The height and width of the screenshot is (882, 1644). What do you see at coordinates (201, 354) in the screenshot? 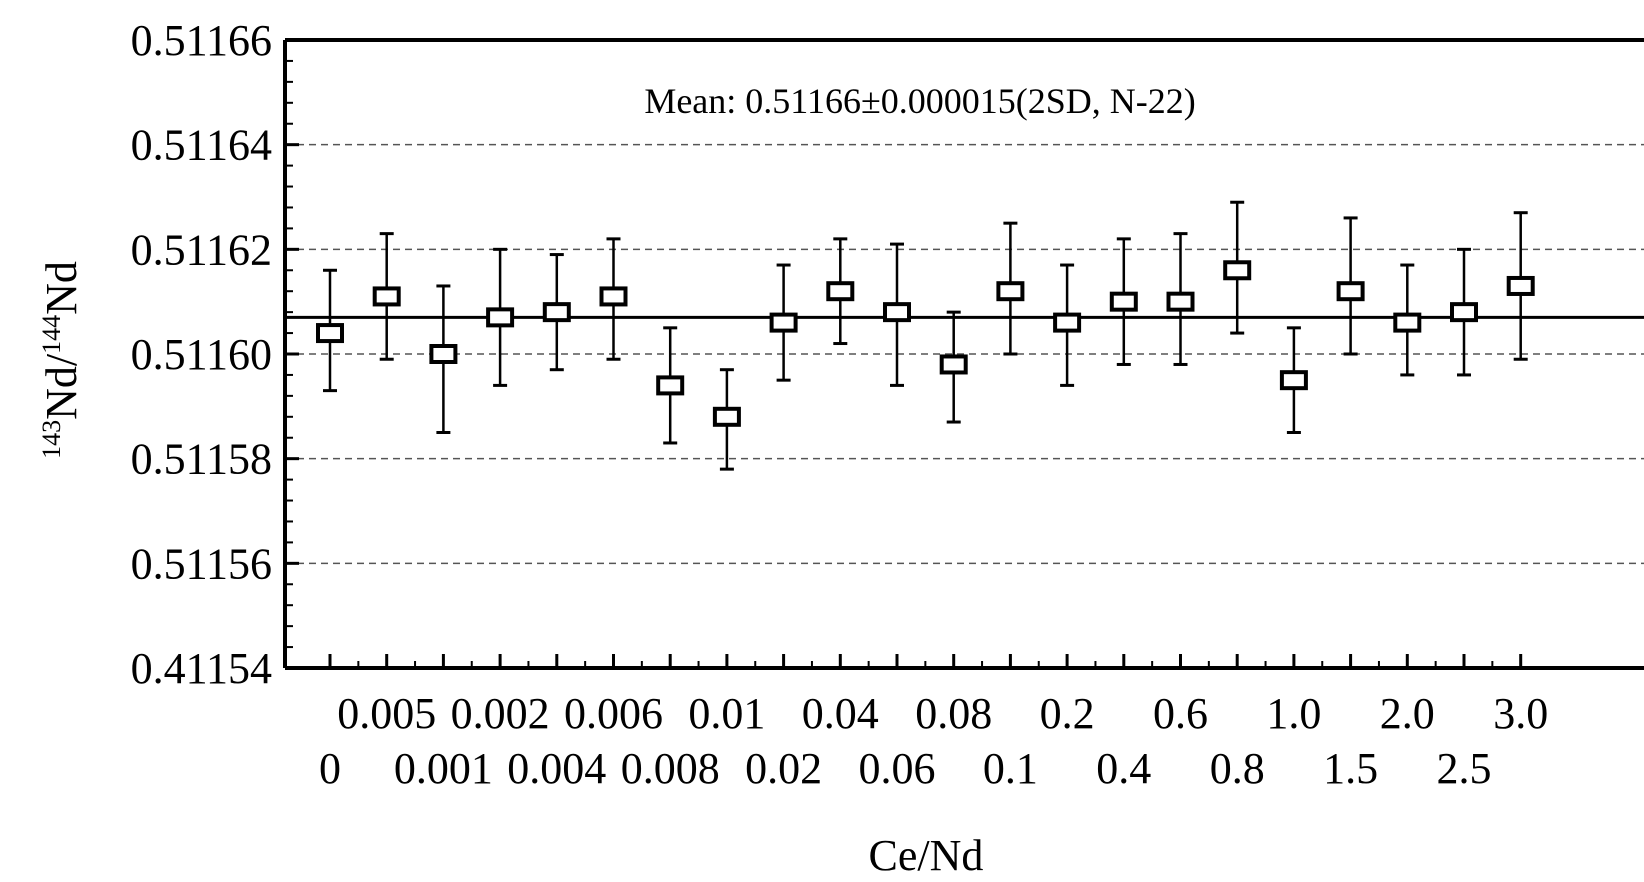
I see `y-tick-label: 0.51160` at bounding box center [201, 354].